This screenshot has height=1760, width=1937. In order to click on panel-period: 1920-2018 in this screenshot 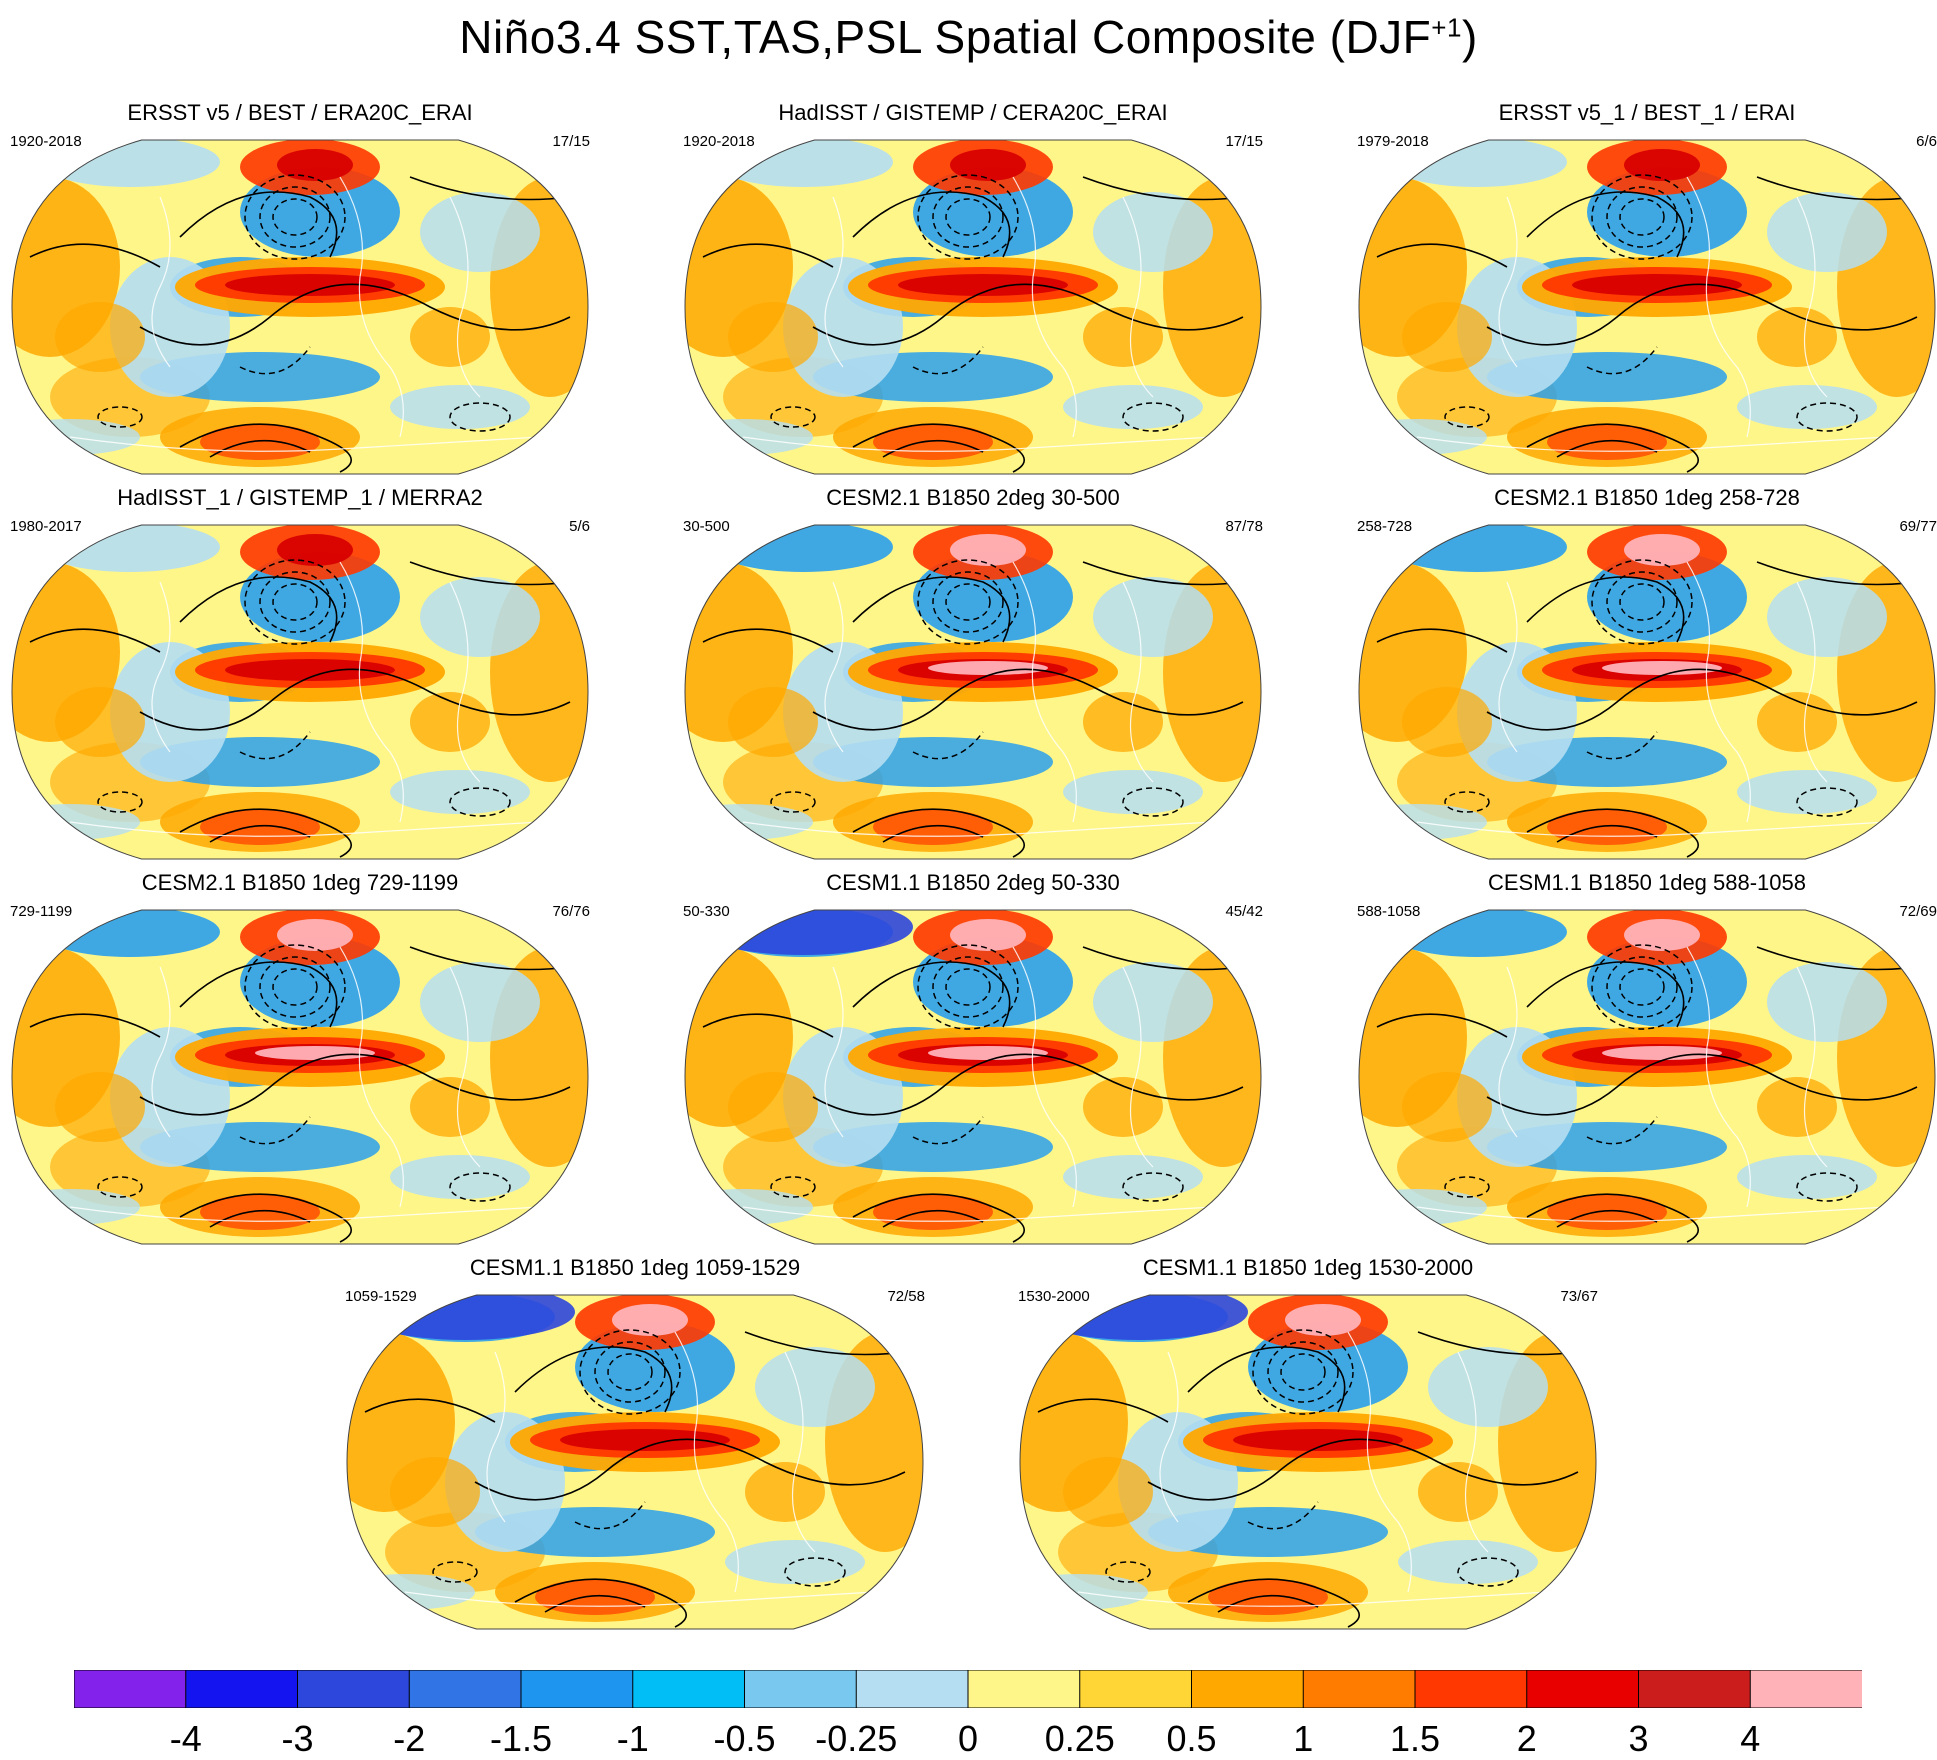, I will do `click(46, 141)`.